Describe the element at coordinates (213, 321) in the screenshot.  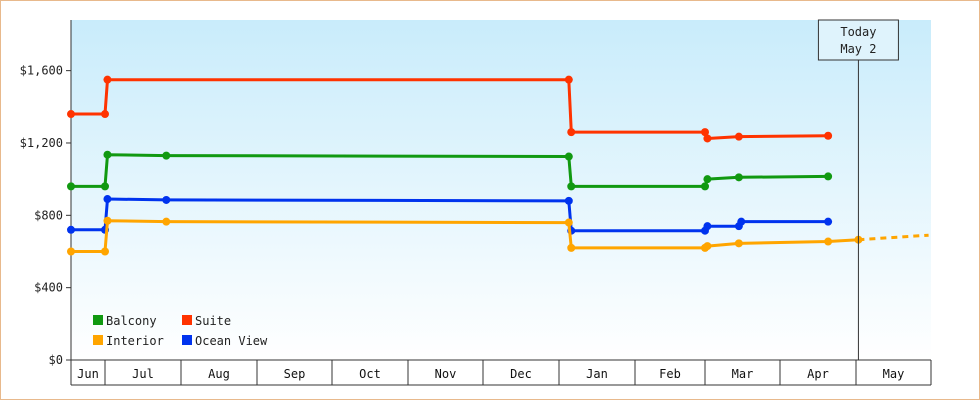
I see `legend-label: Suite` at that location.